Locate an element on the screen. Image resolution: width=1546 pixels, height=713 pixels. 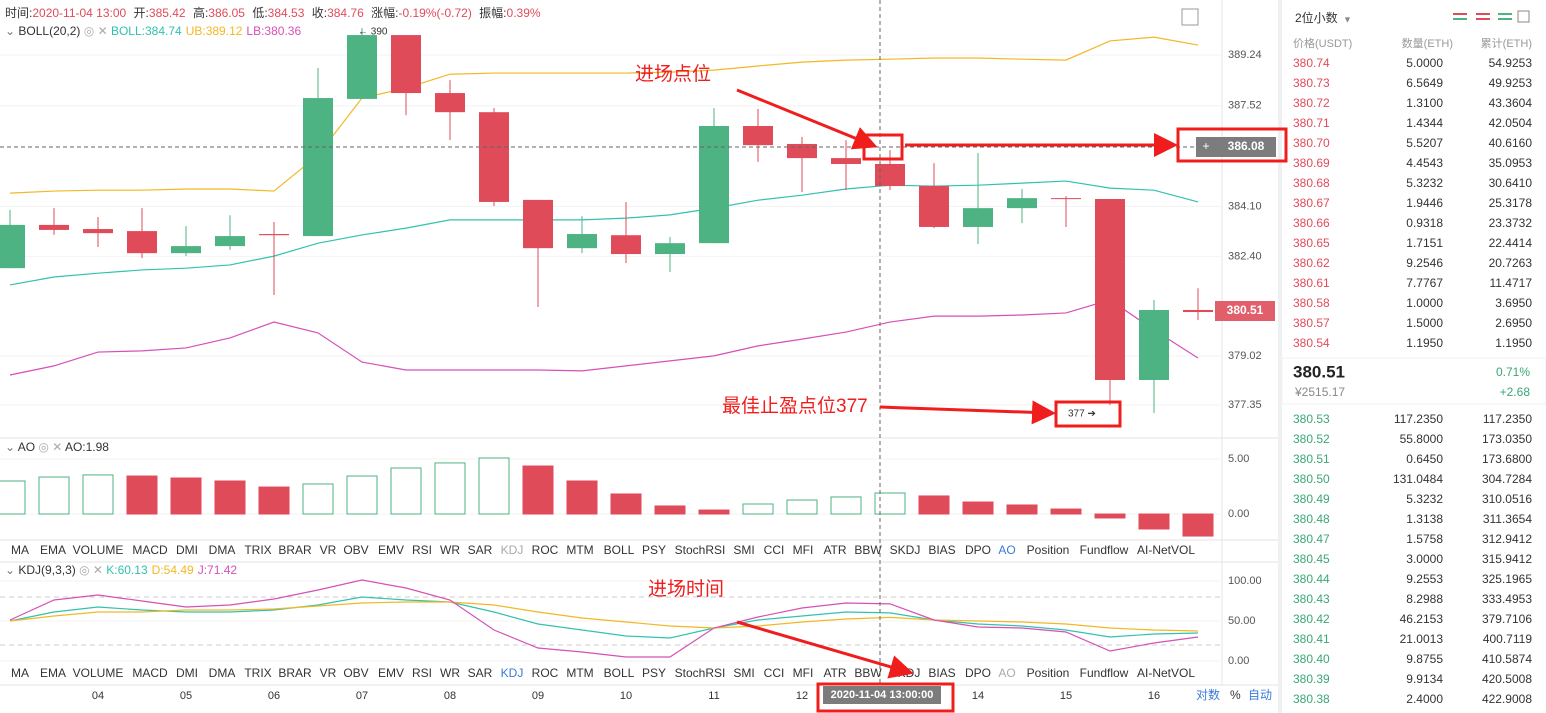
high-marker: ← 390 is located at coordinates (373, 32).